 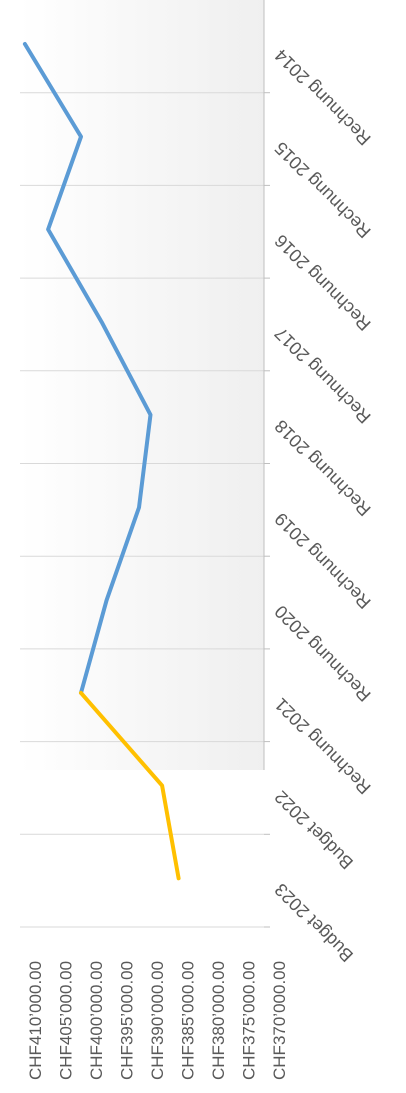 What do you see at coordinates (323, 468) in the screenshot?
I see `category-tick-label: Rechnung 2018` at bounding box center [323, 468].